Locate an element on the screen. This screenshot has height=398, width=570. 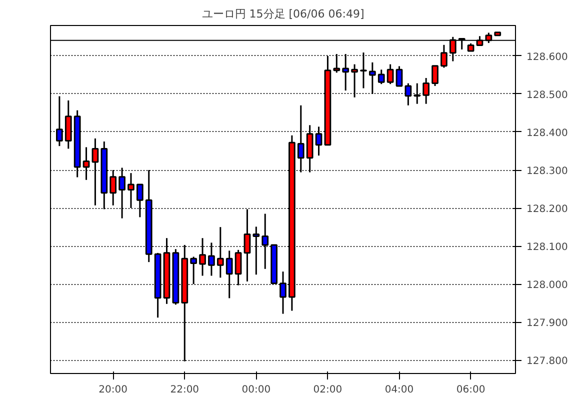
y-tick-label: 128.100 is located at coordinates (547, 248).